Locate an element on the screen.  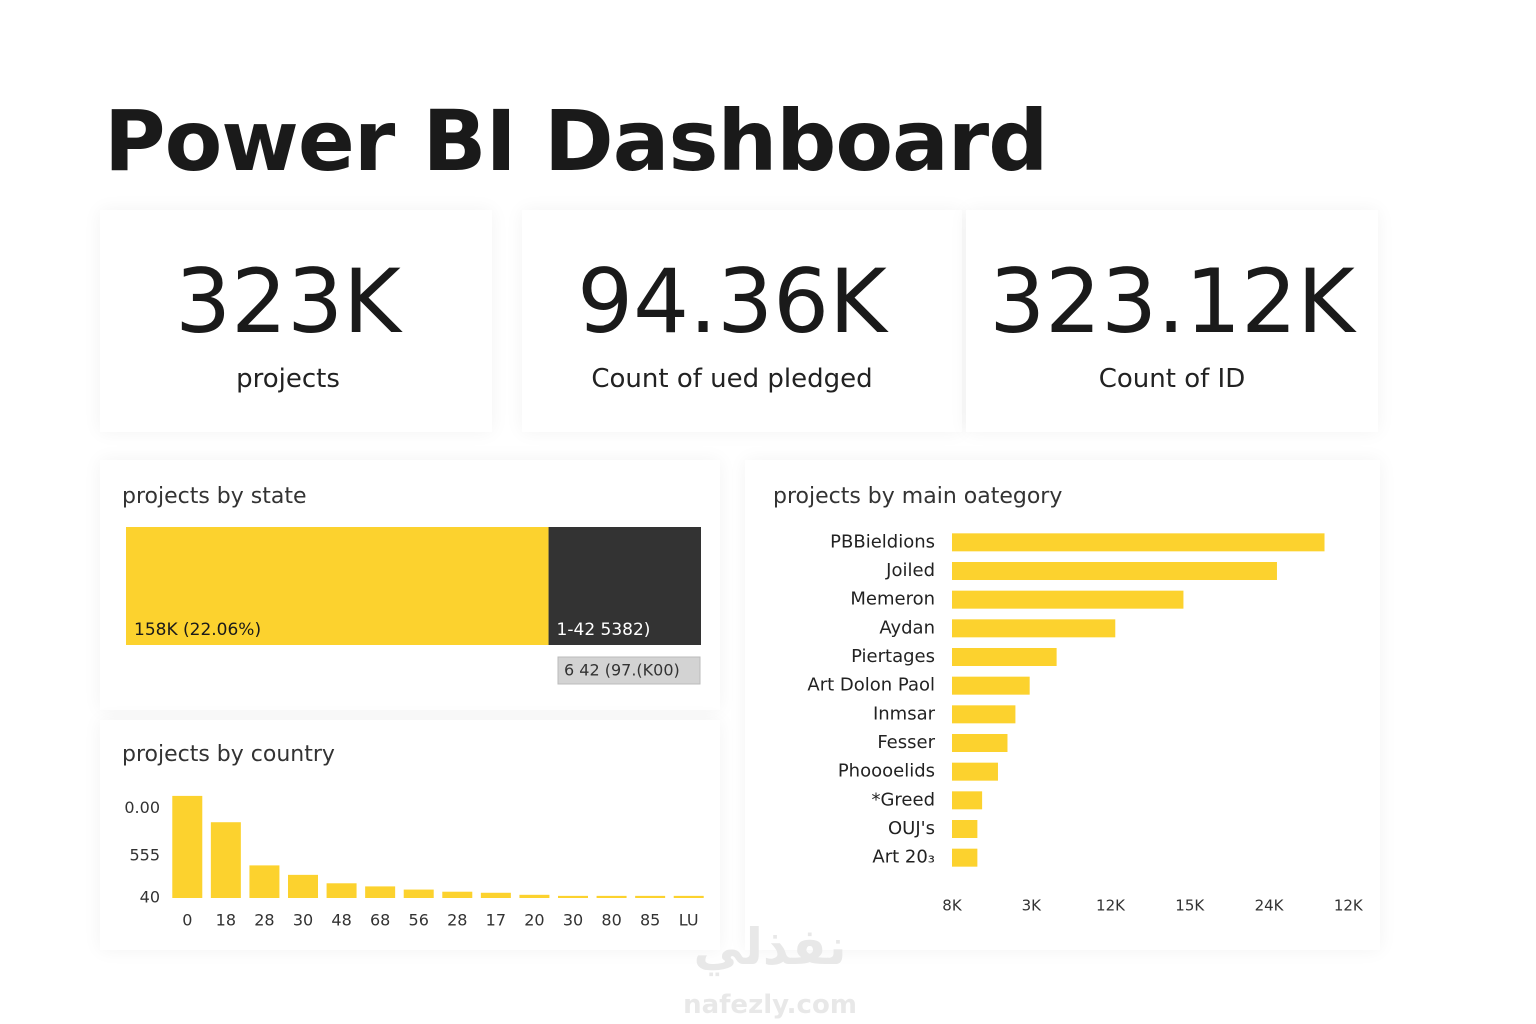
y-tick-label: Art Dolon Paol is located at coordinates (871, 685).